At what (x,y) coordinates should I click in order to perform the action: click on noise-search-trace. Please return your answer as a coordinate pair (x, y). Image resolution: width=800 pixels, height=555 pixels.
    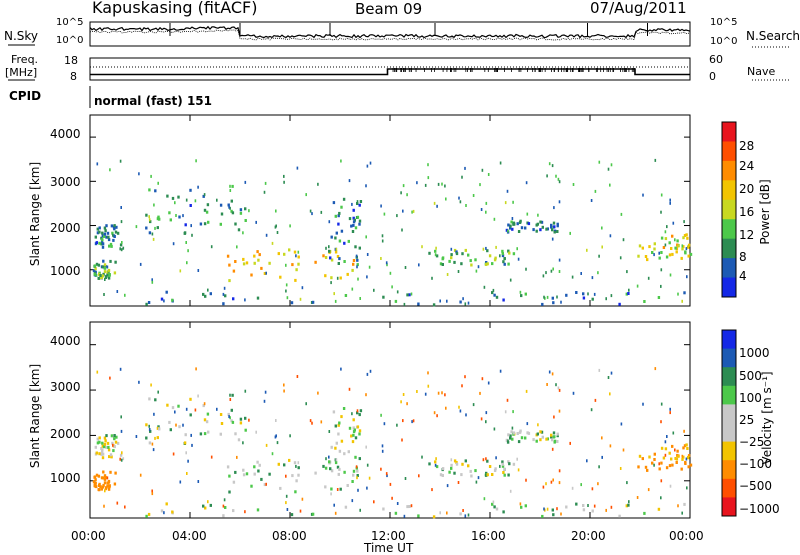
    Looking at the image, I should click on (390, 35).